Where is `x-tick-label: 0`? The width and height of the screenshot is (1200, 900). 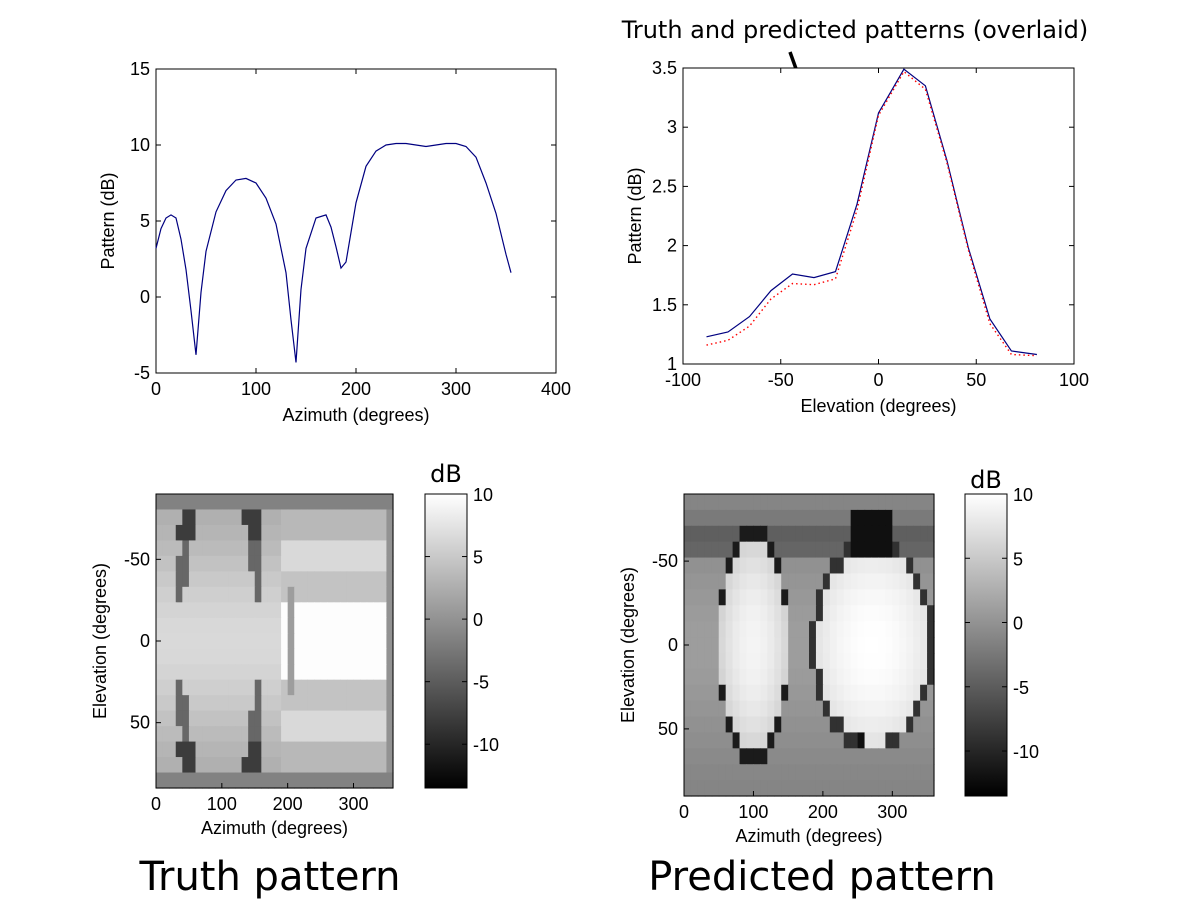
x-tick-label: 0 is located at coordinates (156, 804).